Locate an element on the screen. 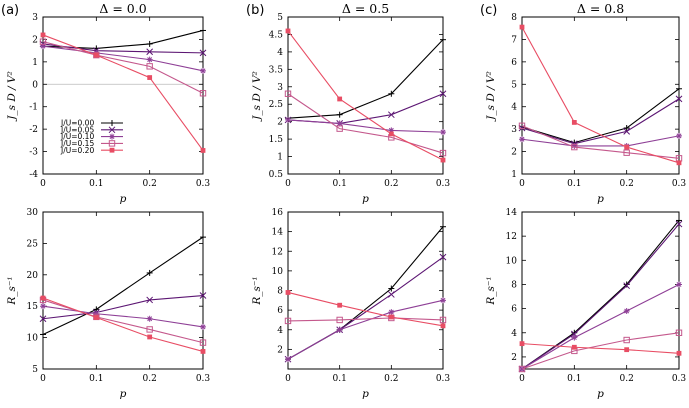 Image resolution: width=689 pixels, height=408 pixels. series-J/U=0.10 is located at coordinates (365, 126).